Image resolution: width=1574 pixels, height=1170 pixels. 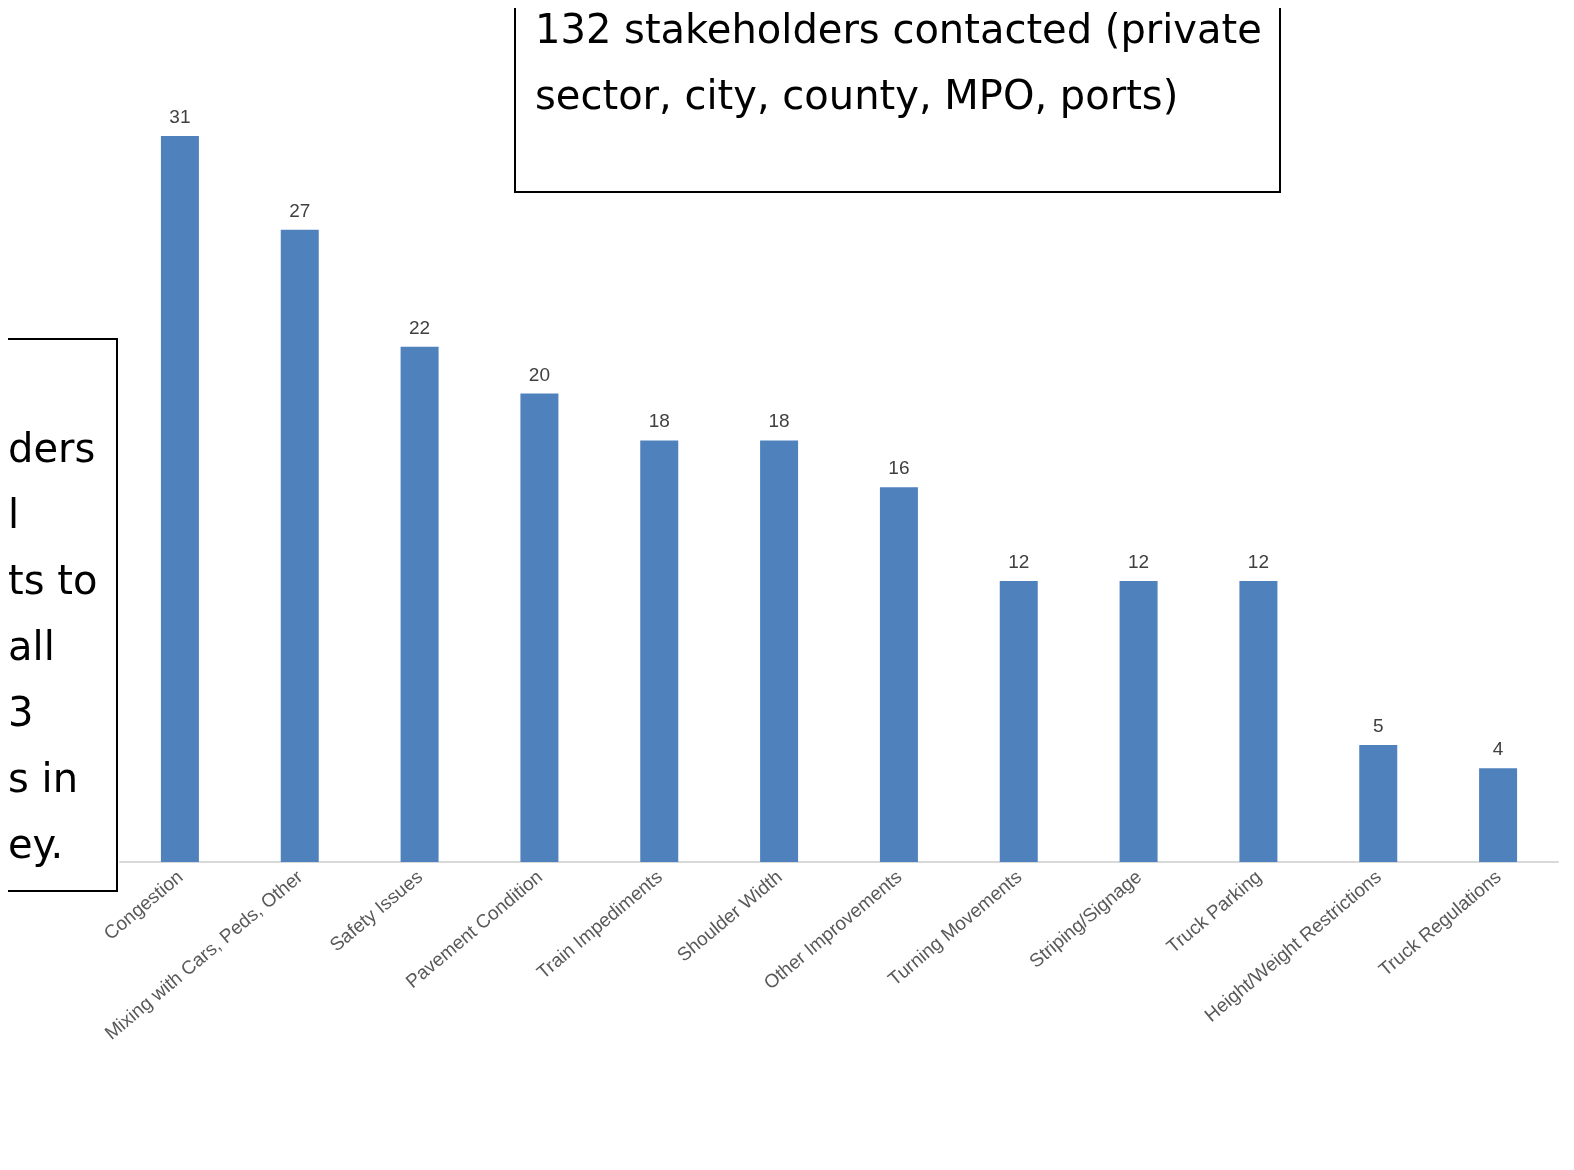 What do you see at coordinates (180, 116) in the screenshot?
I see `data-label: 31` at bounding box center [180, 116].